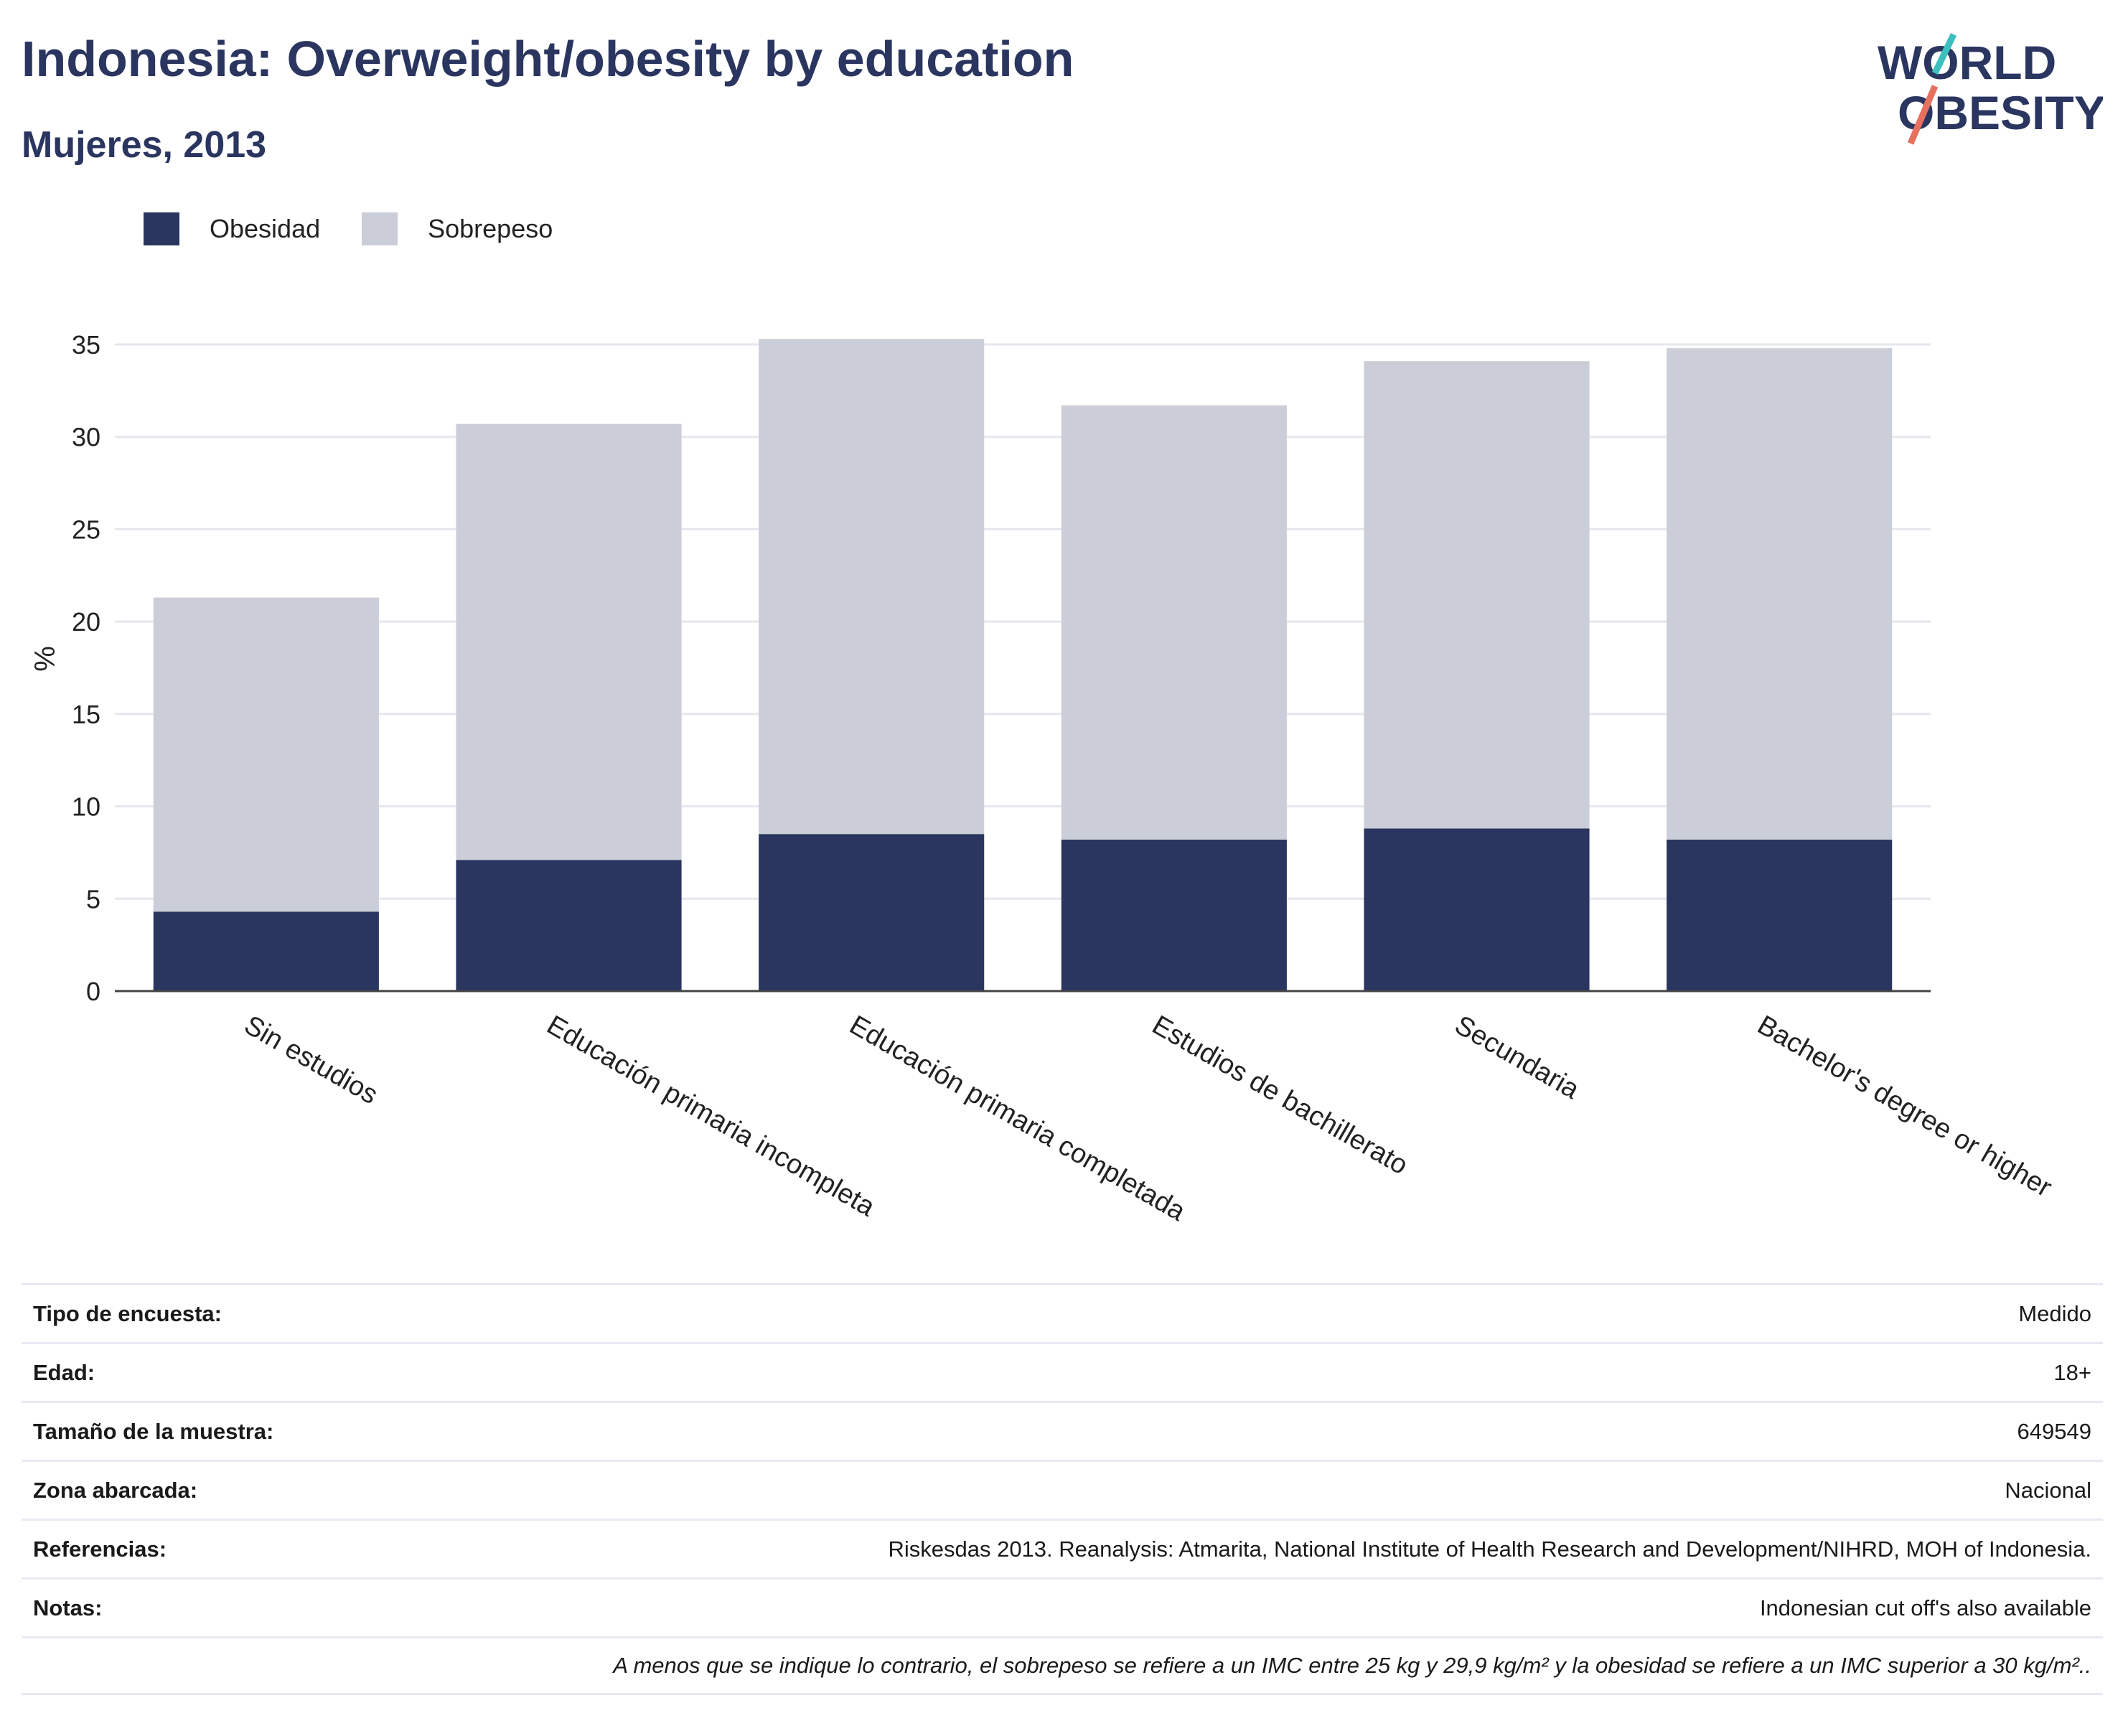  I want to click on world-obesity-logo: WORLD OBESITY, so click(1990, 89).